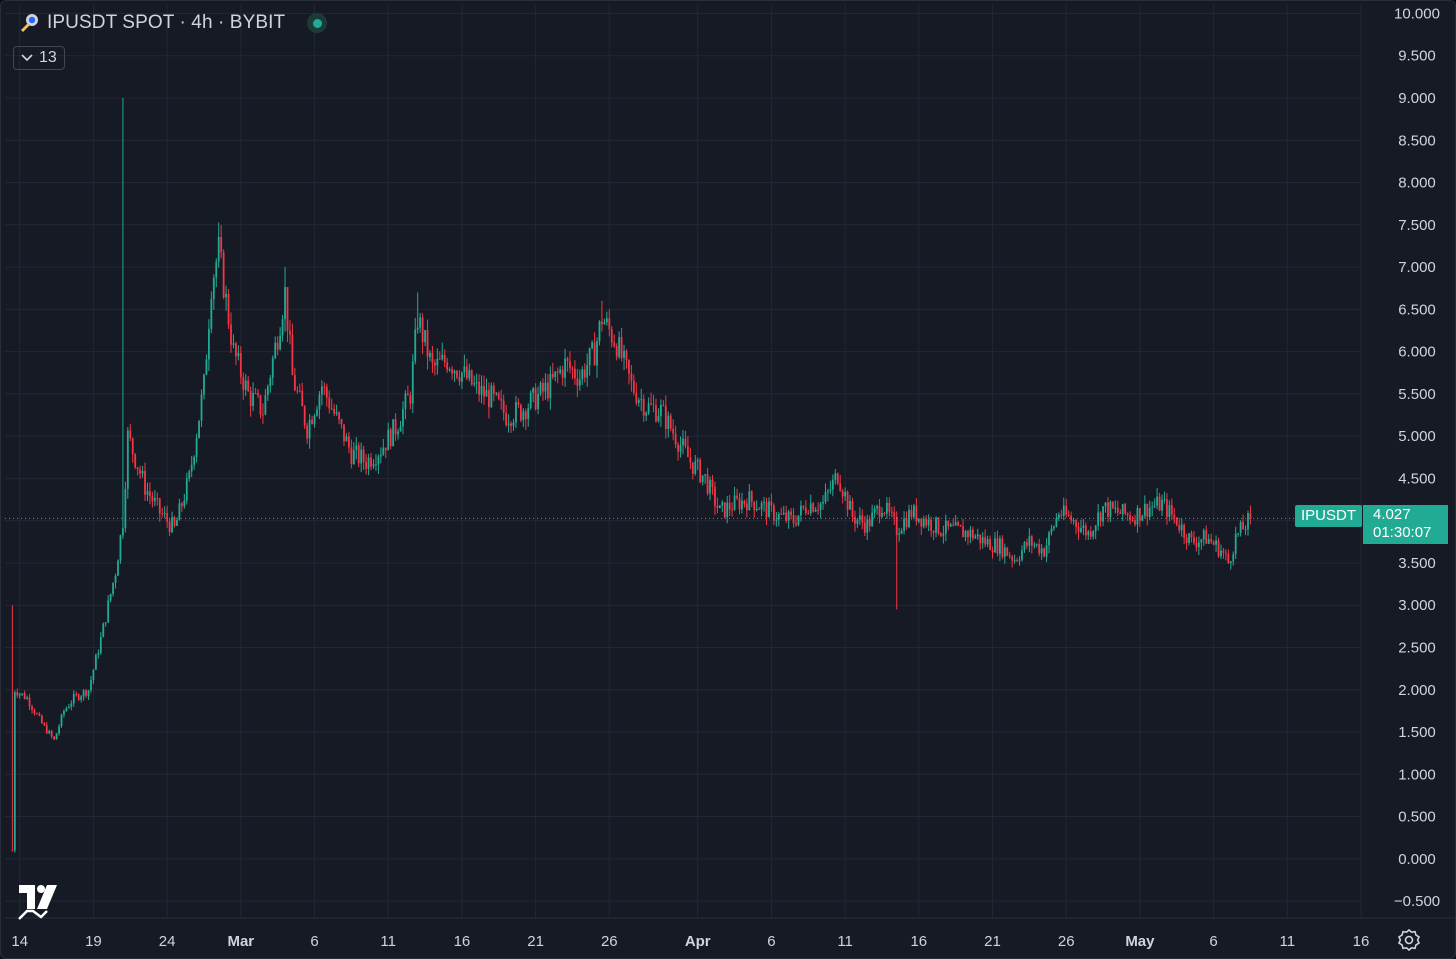 The image size is (1456, 959). I want to click on x-tick-label: 6, so click(314, 941).